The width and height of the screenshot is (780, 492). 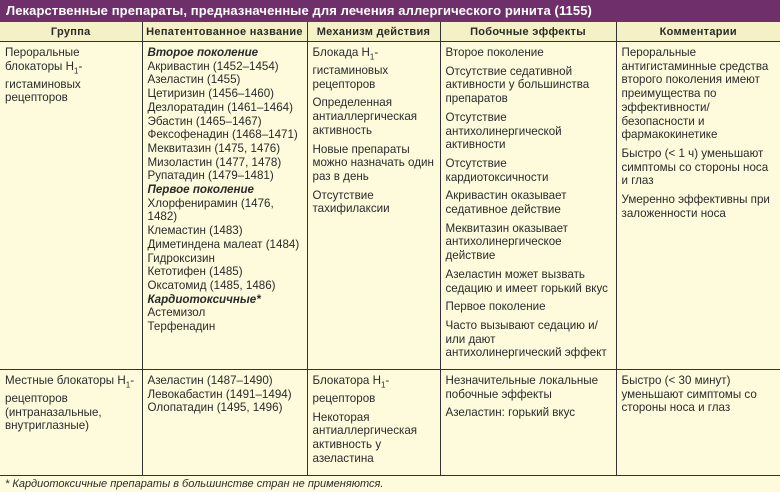 What do you see at coordinates (201, 190) in the screenshot?
I see `subgroup-heading: Первое поколение` at bounding box center [201, 190].